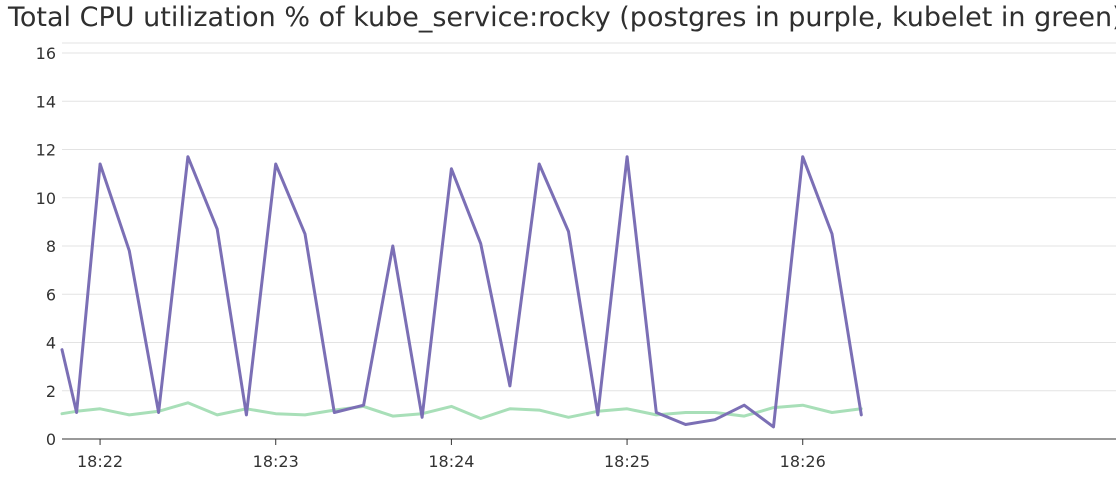  I want to click on x-tick-label: 18:25, so click(627, 461).